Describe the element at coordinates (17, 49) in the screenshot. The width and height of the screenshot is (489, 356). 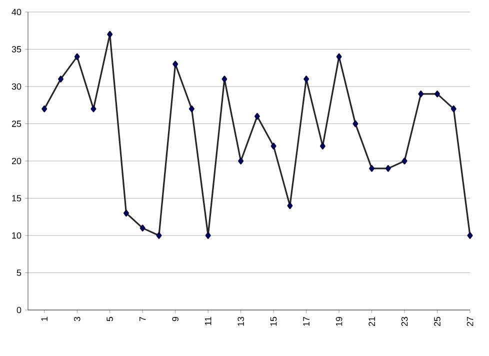
I see `y-tick-label: 35` at that location.